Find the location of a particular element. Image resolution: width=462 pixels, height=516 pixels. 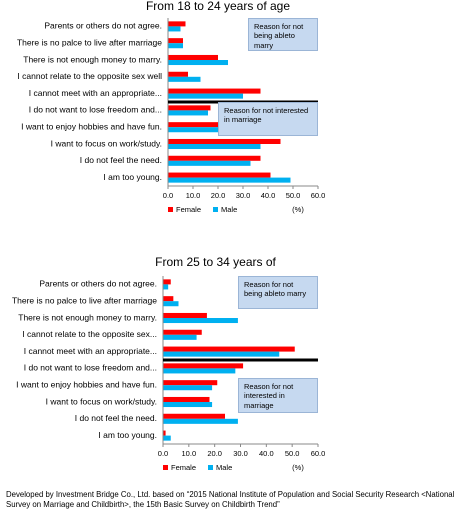

category-label: I cannot relate to the opposite sex well is located at coordinates (89, 76).